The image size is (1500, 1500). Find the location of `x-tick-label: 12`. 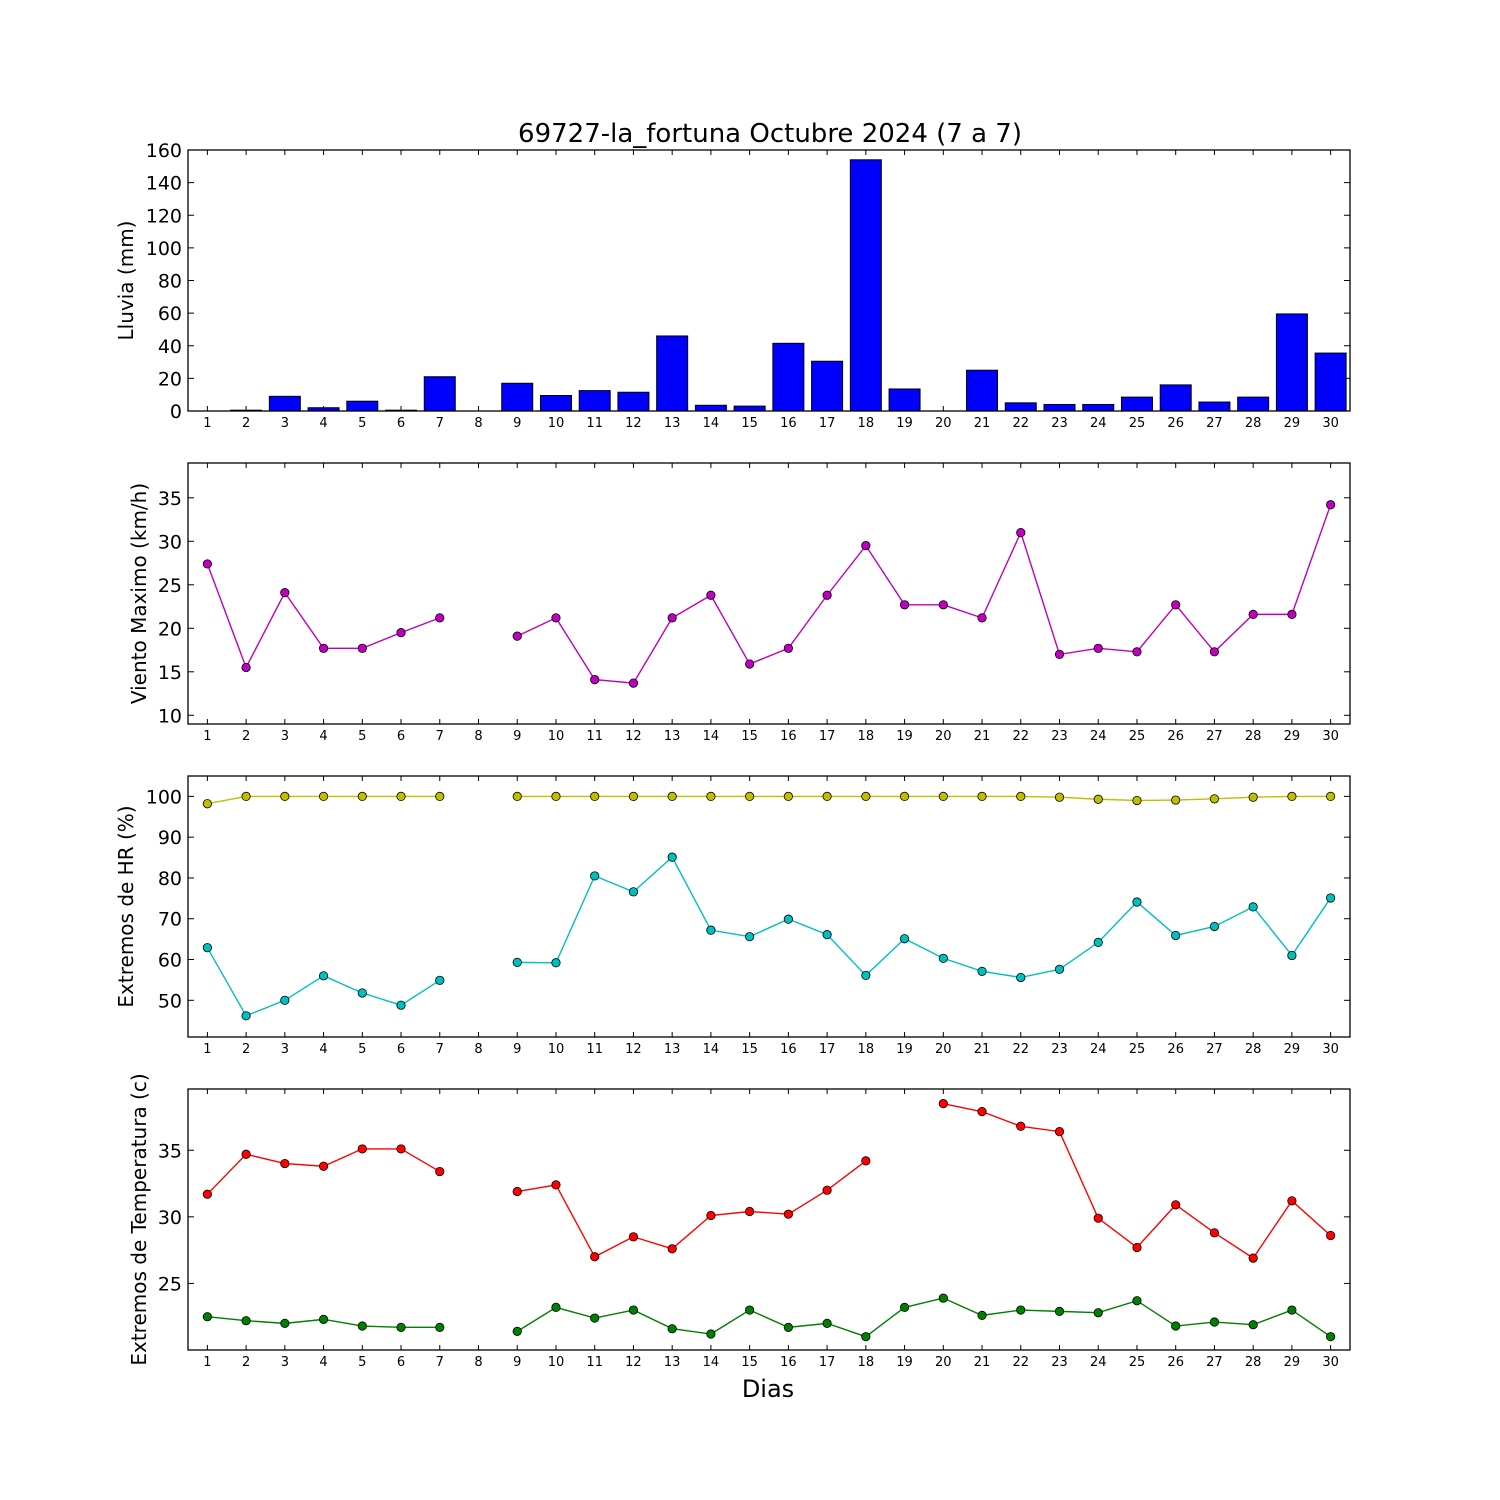

x-tick-label: 12 is located at coordinates (633, 1049).